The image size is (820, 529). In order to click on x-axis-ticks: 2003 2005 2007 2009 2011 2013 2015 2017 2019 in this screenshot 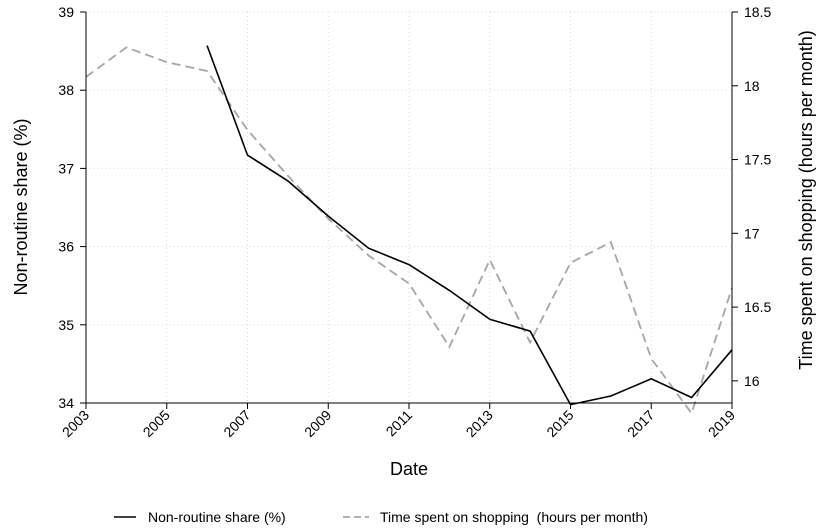, I will do `click(398, 421)`.